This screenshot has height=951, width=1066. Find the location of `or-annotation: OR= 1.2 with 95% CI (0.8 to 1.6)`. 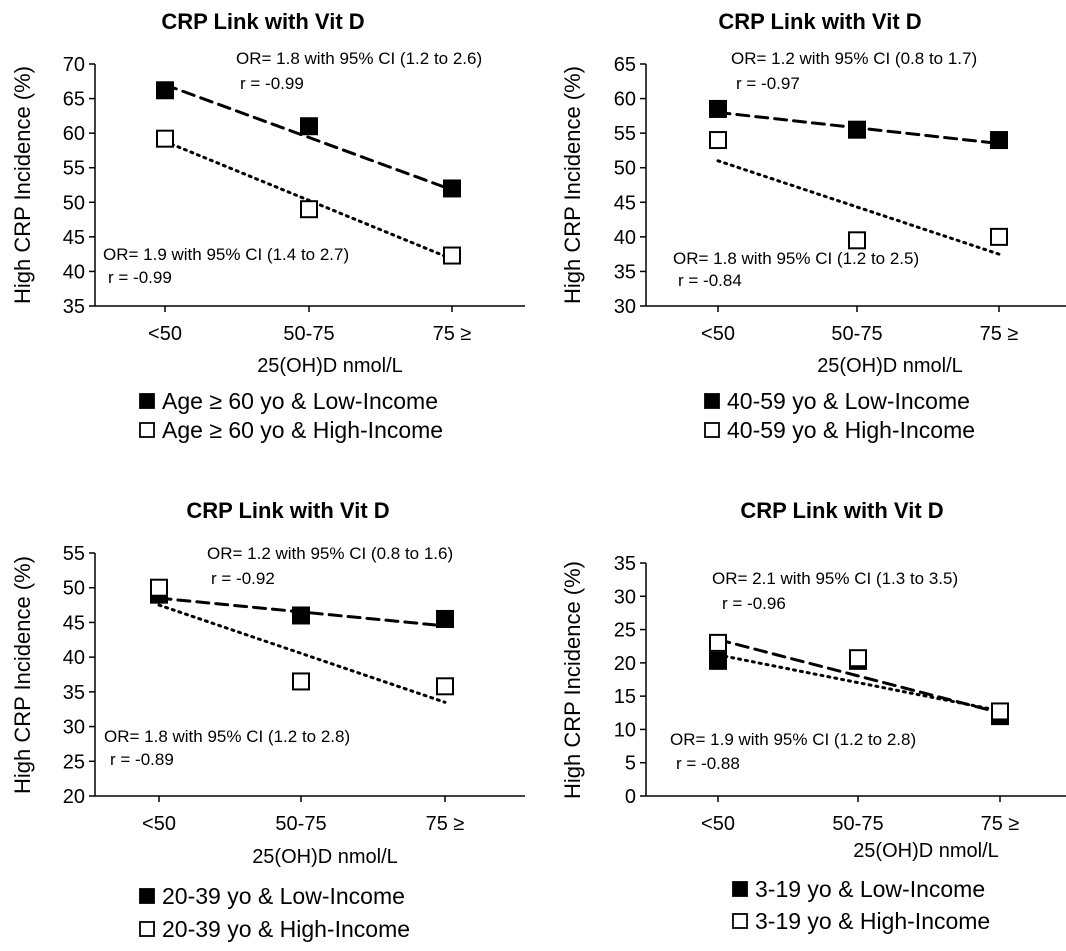

or-annotation: OR= 1.2 with 95% CI (0.8 to 1.6) is located at coordinates (330, 553).